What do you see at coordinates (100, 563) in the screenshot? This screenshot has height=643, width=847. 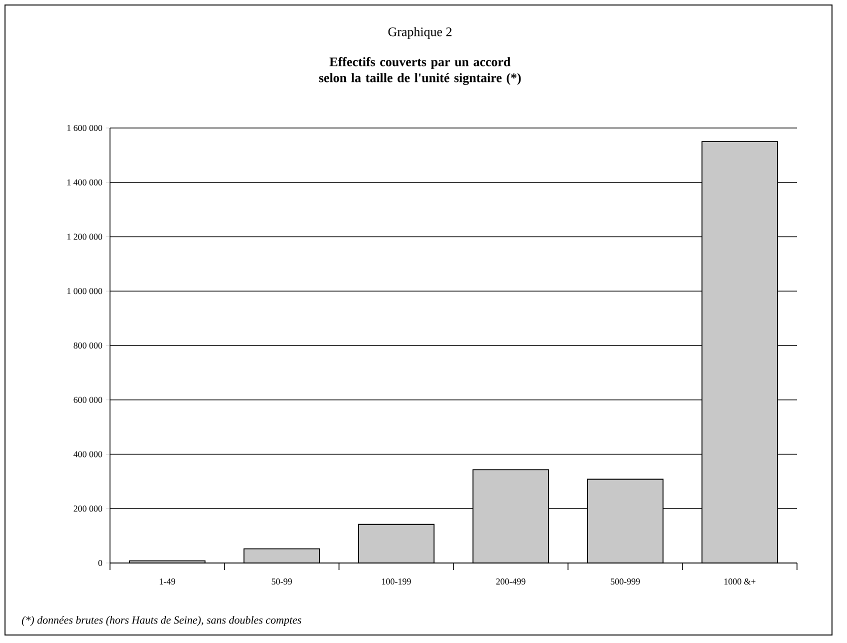 I see `y-tick-label: 0` at bounding box center [100, 563].